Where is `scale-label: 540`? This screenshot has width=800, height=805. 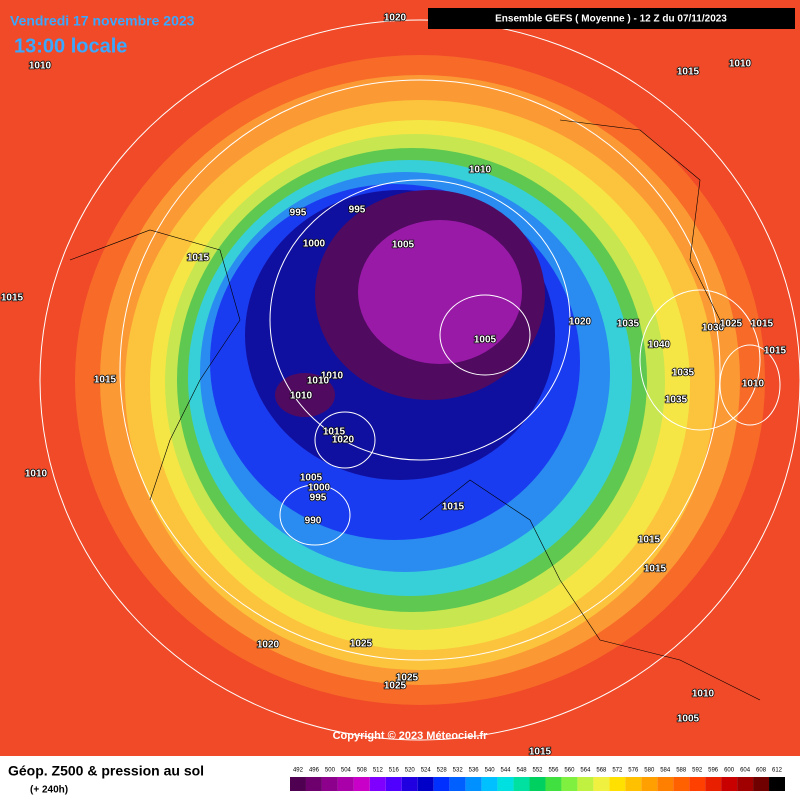 scale-label: 540 is located at coordinates (490, 771).